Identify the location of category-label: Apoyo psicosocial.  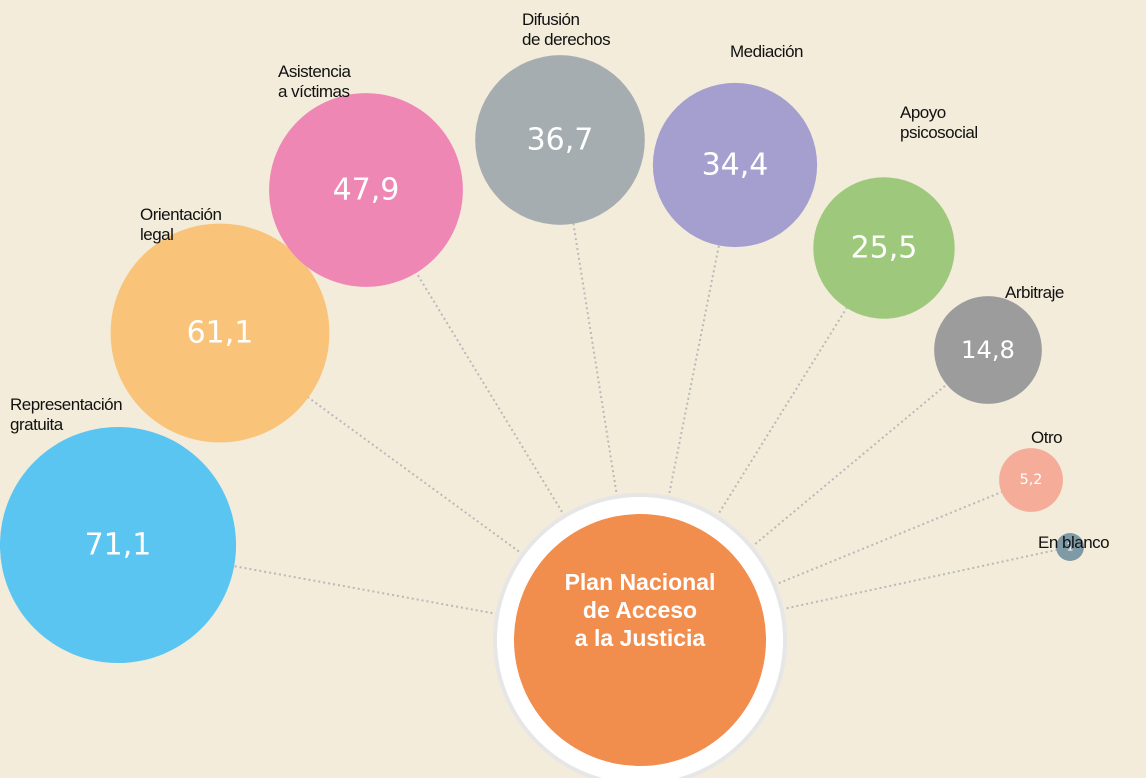
(939, 122).